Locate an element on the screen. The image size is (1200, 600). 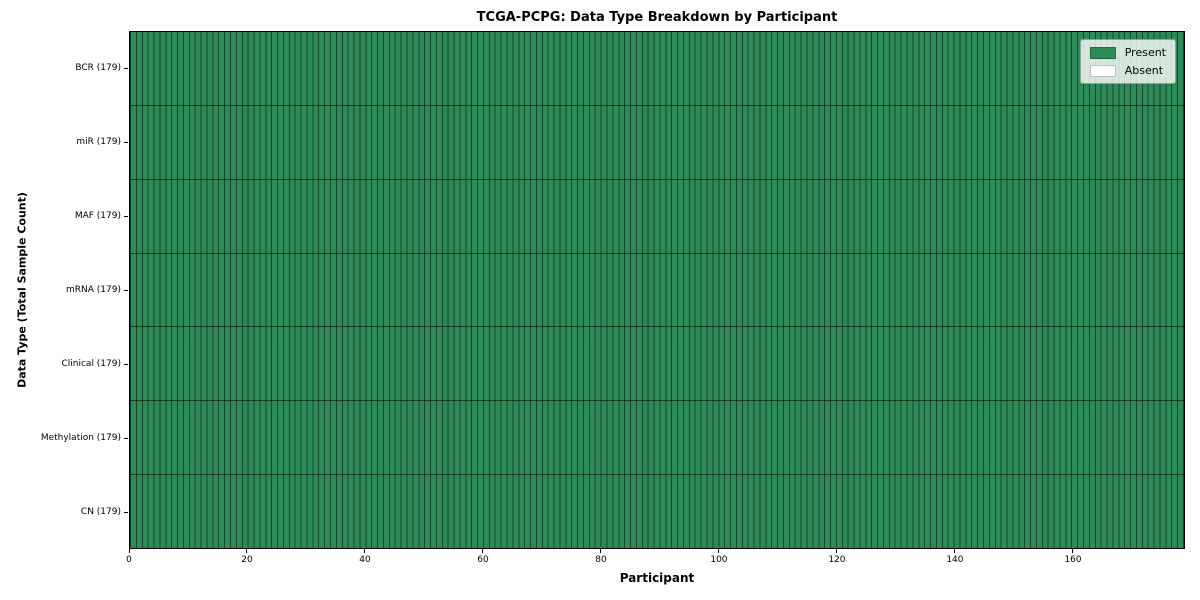
y-tick-label: CN (179) is located at coordinates (100, 512).